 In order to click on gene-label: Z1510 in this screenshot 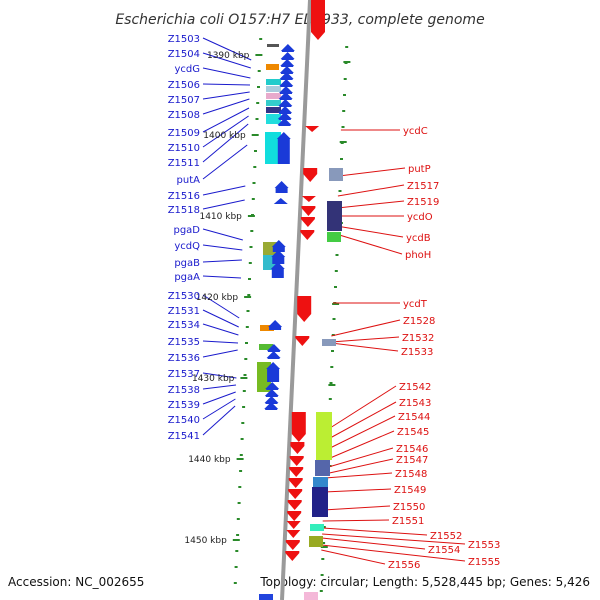, I will do `click(184, 148)`.